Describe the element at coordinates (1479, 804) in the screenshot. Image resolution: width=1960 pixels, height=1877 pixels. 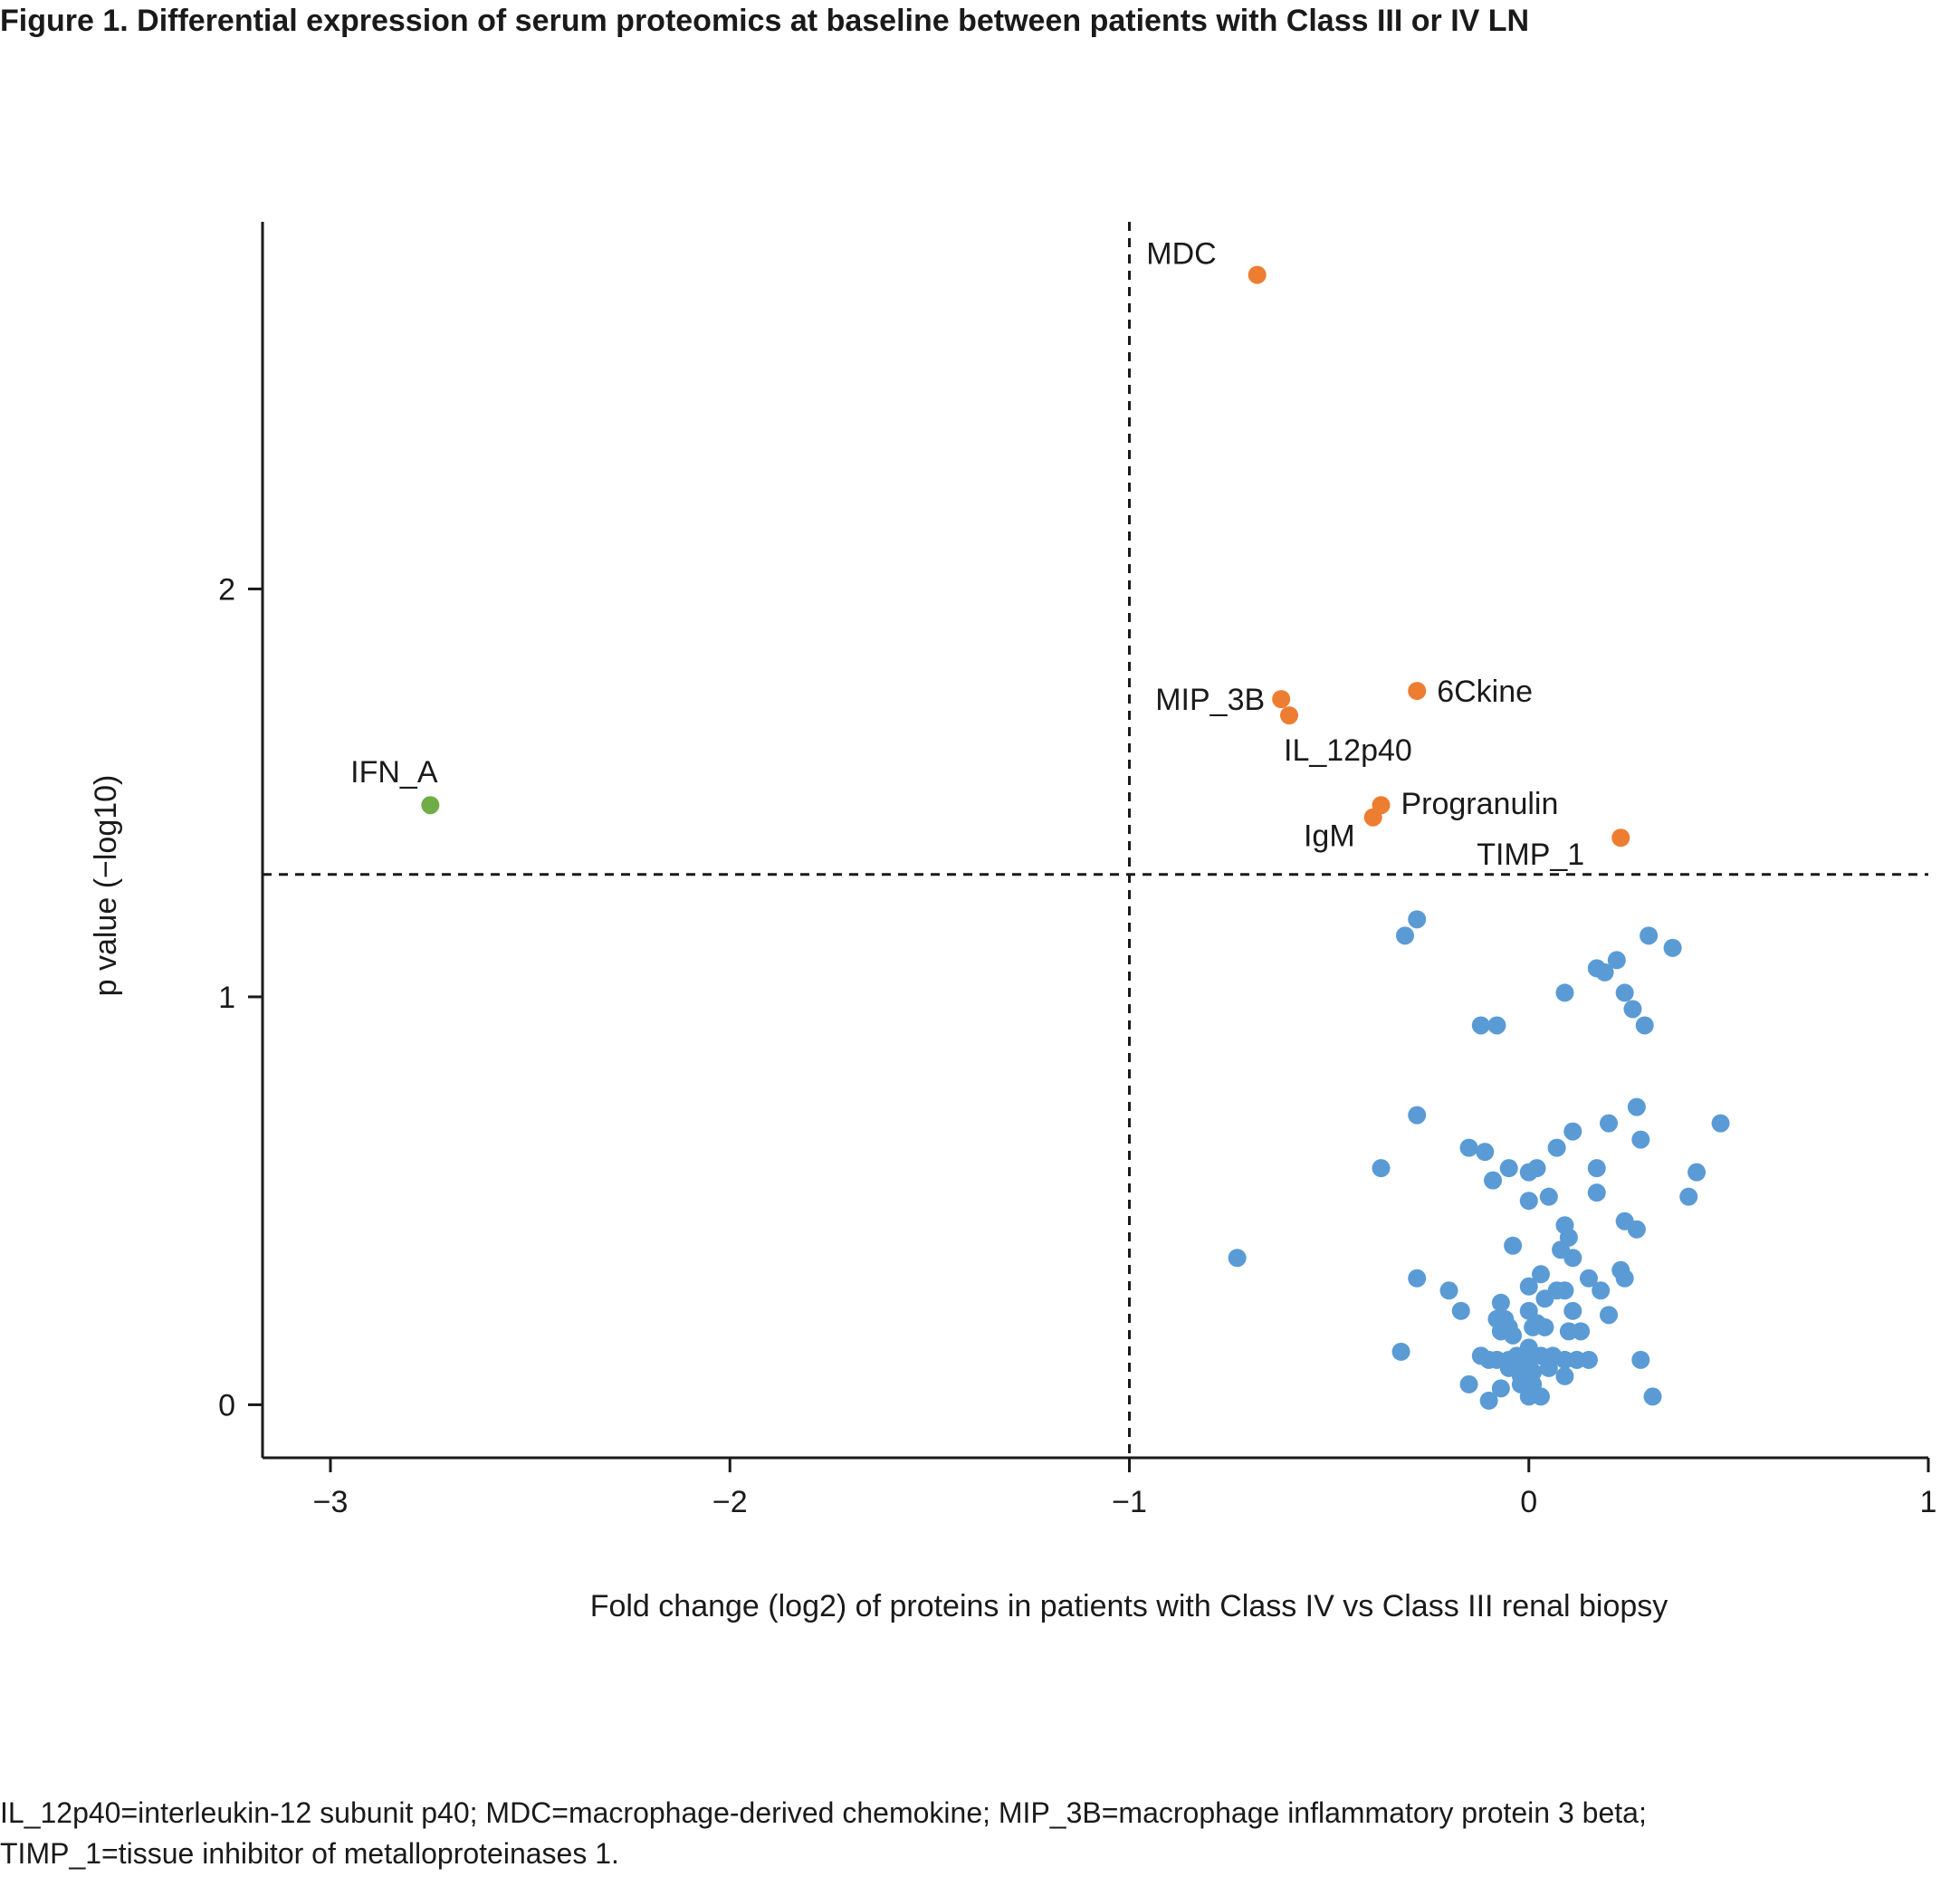
I see `point-label: Progranulin` at that location.